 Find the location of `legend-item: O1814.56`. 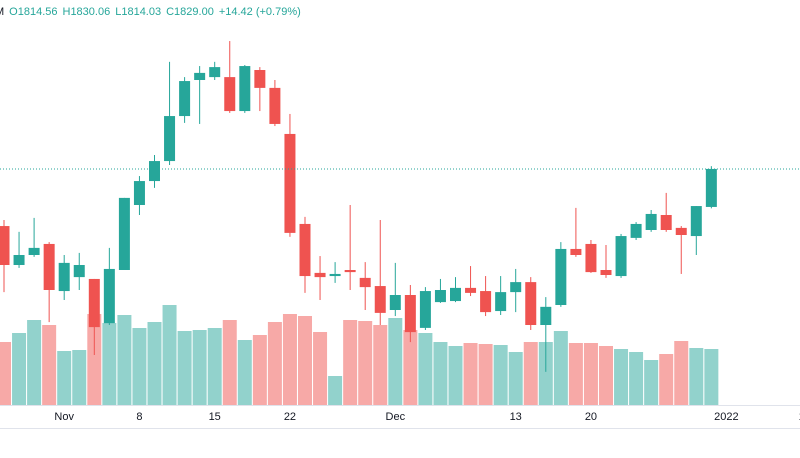

legend-item: O1814.56 is located at coordinates (33, 12).